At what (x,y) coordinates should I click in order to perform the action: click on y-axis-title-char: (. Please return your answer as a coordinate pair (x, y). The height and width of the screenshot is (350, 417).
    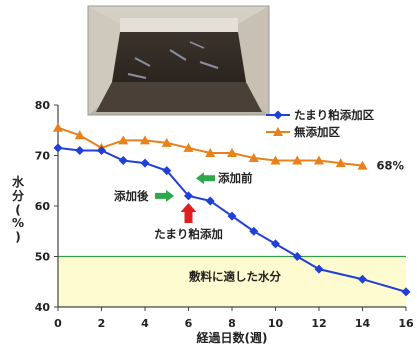
    Looking at the image, I should click on (17, 210).